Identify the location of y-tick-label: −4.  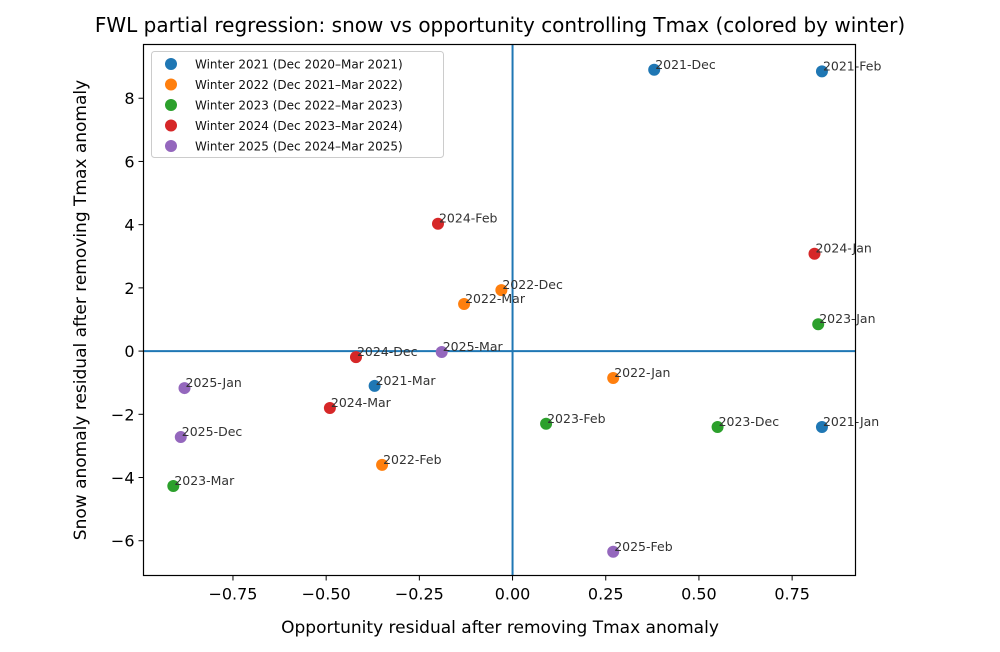
(123, 478).